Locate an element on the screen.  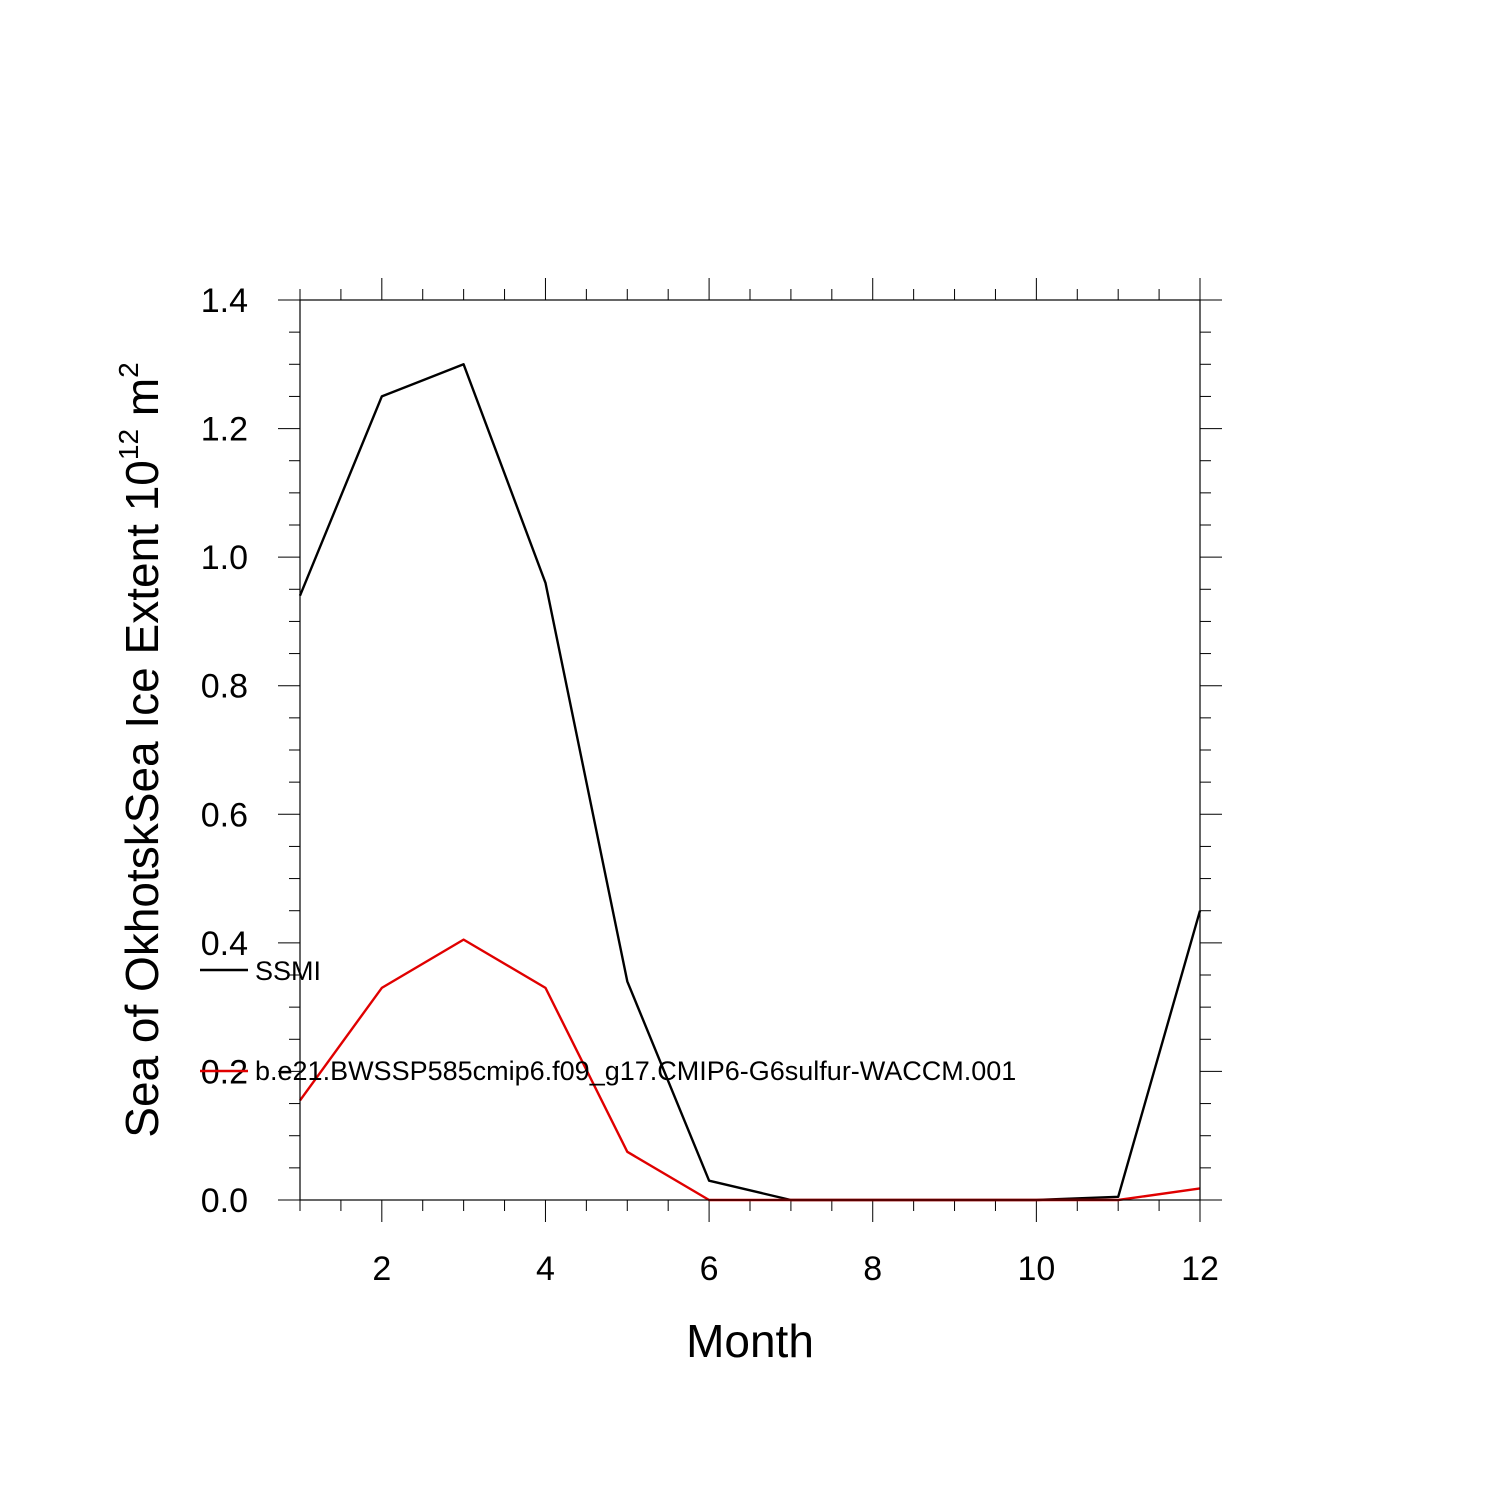
y-tick-label: 0.6 is located at coordinates (224, 815).